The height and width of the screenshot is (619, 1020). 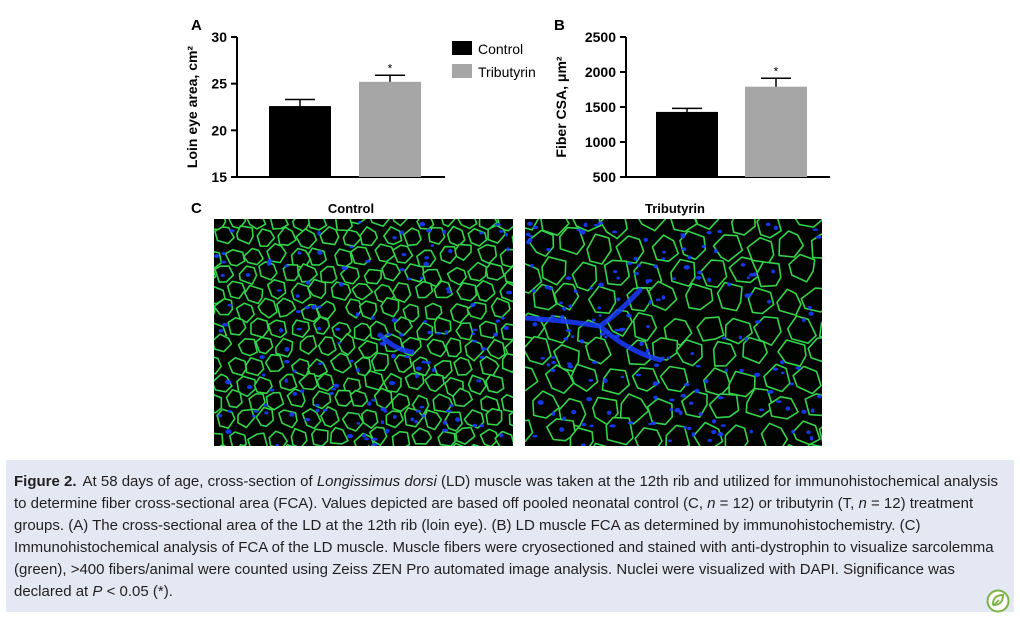 I want to click on y-axis-label: Loin eye area, cm², so click(x=192, y=107).